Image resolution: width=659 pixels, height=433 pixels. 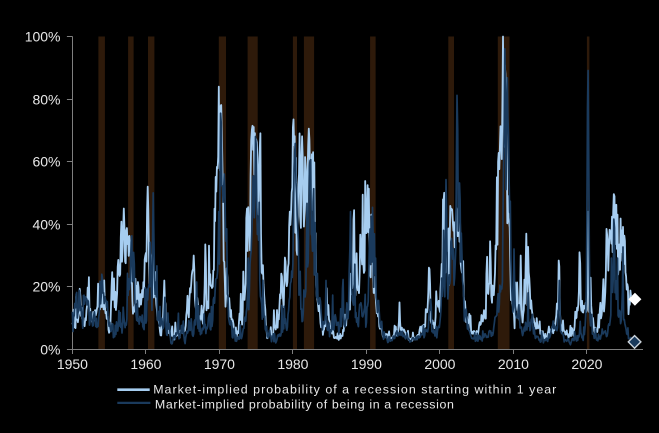 I want to click on svg-text: 2000, so click(x=439, y=364).